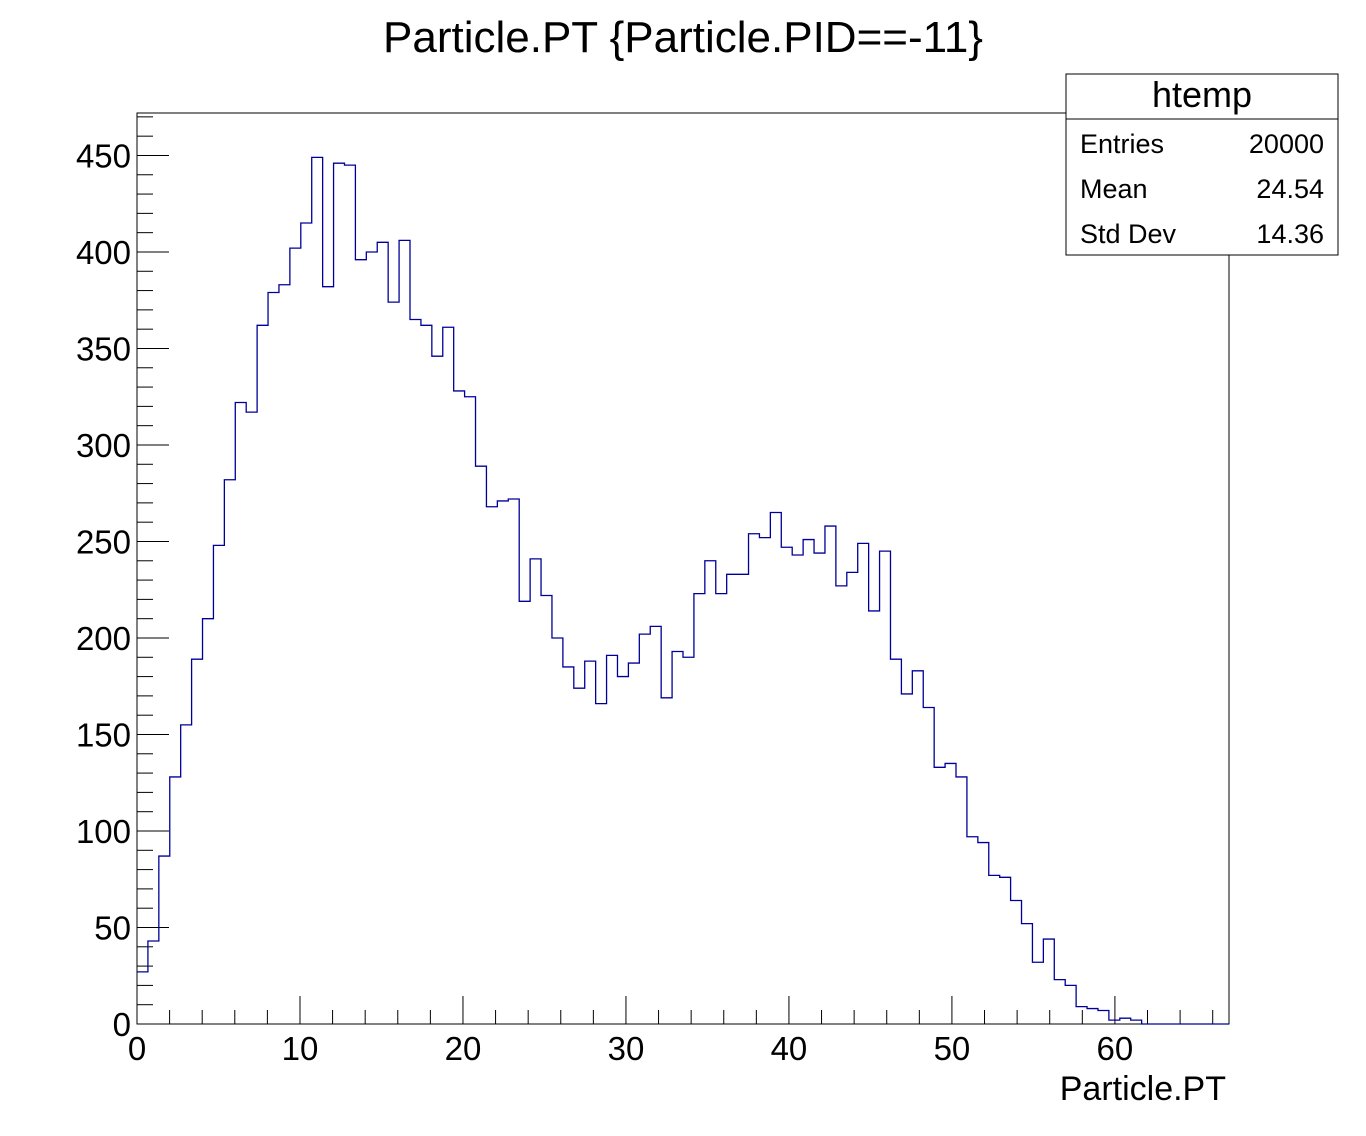 The height and width of the screenshot is (1136, 1366). Describe the element at coordinates (626, 1048) in the screenshot. I see `x-tick-label: 30` at that location.